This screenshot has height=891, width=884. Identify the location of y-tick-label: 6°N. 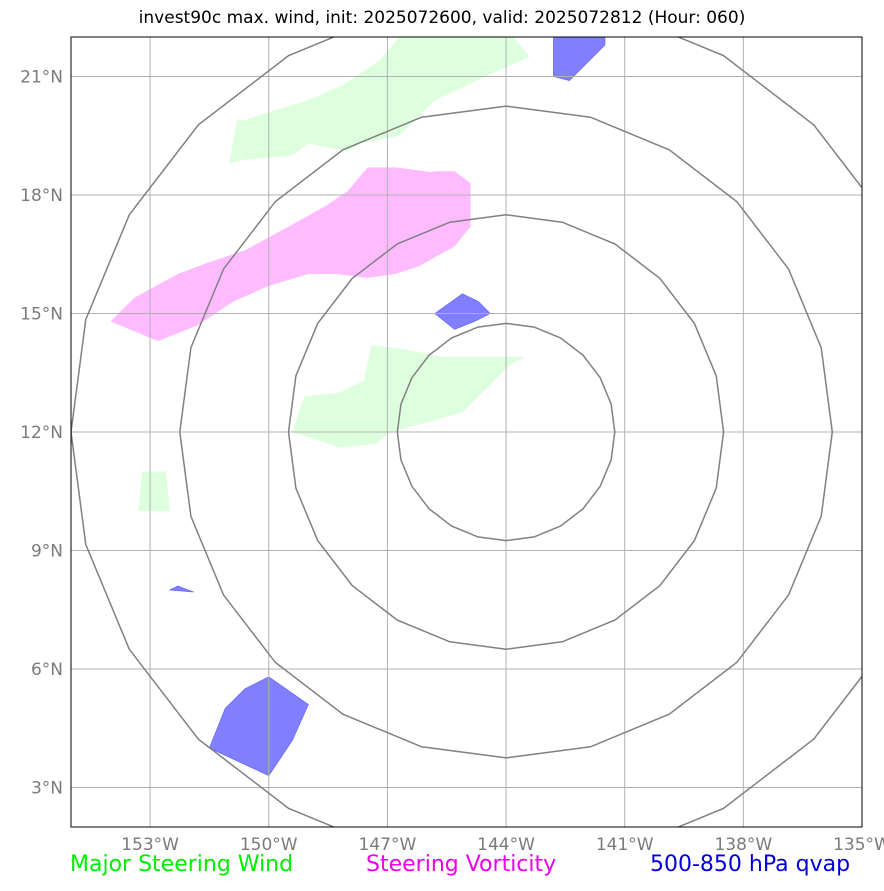
(47, 670).